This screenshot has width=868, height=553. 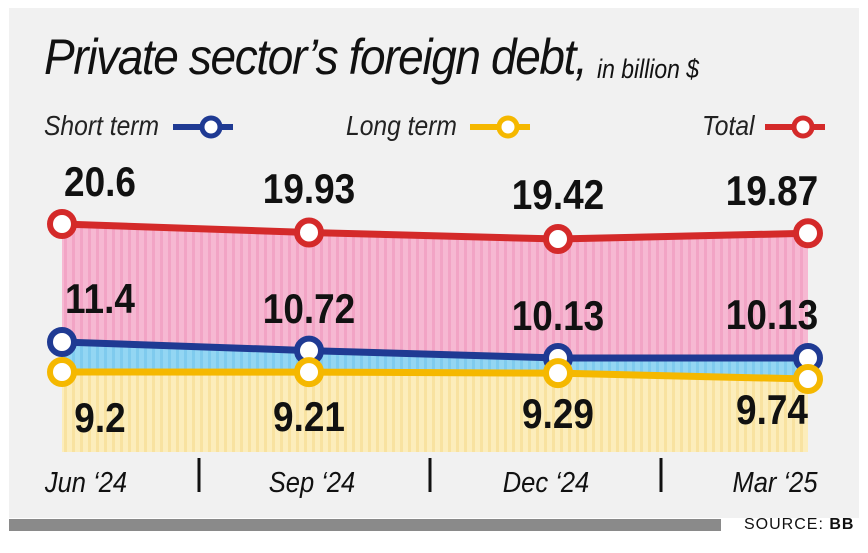 What do you see at coordinates (365, 525) in the screenshot?
I see `footer-bar` at bounding box center [365, 525].